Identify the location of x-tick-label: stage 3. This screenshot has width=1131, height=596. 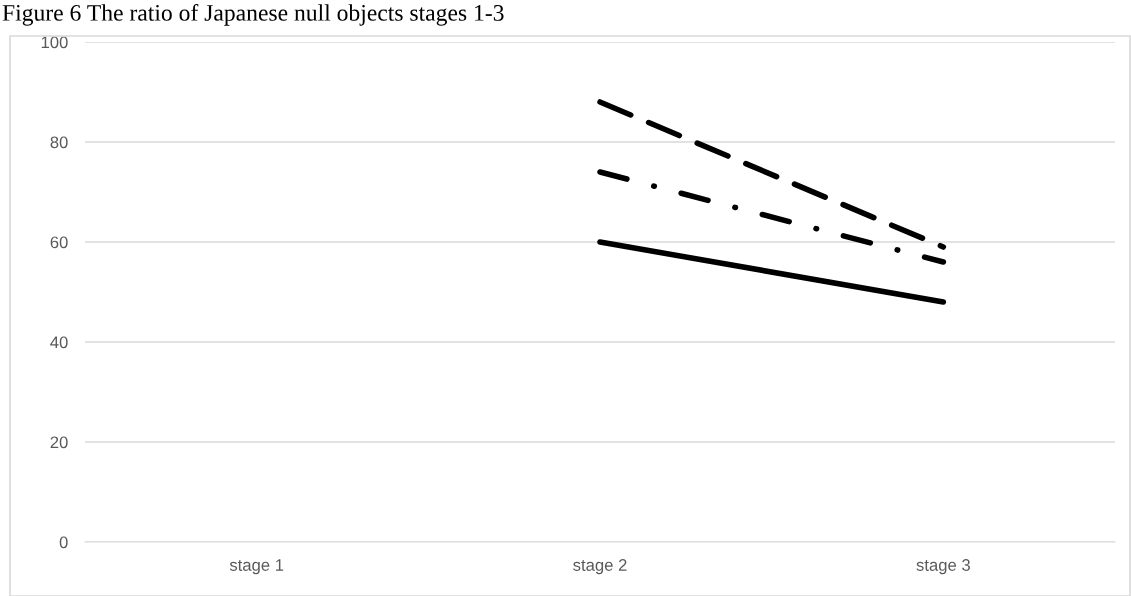
(943, 567).